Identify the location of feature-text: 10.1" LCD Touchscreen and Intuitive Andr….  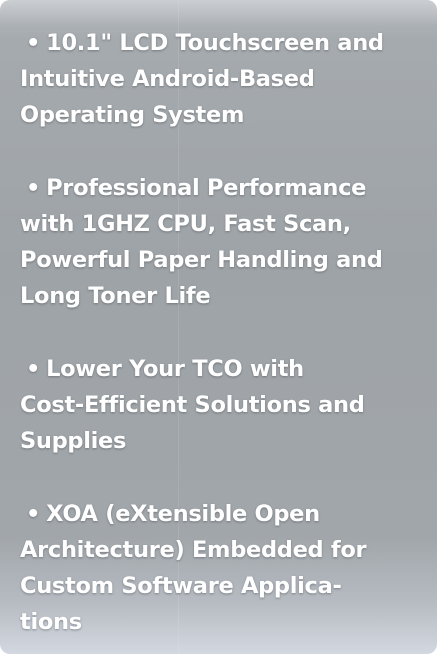
(202, 79).